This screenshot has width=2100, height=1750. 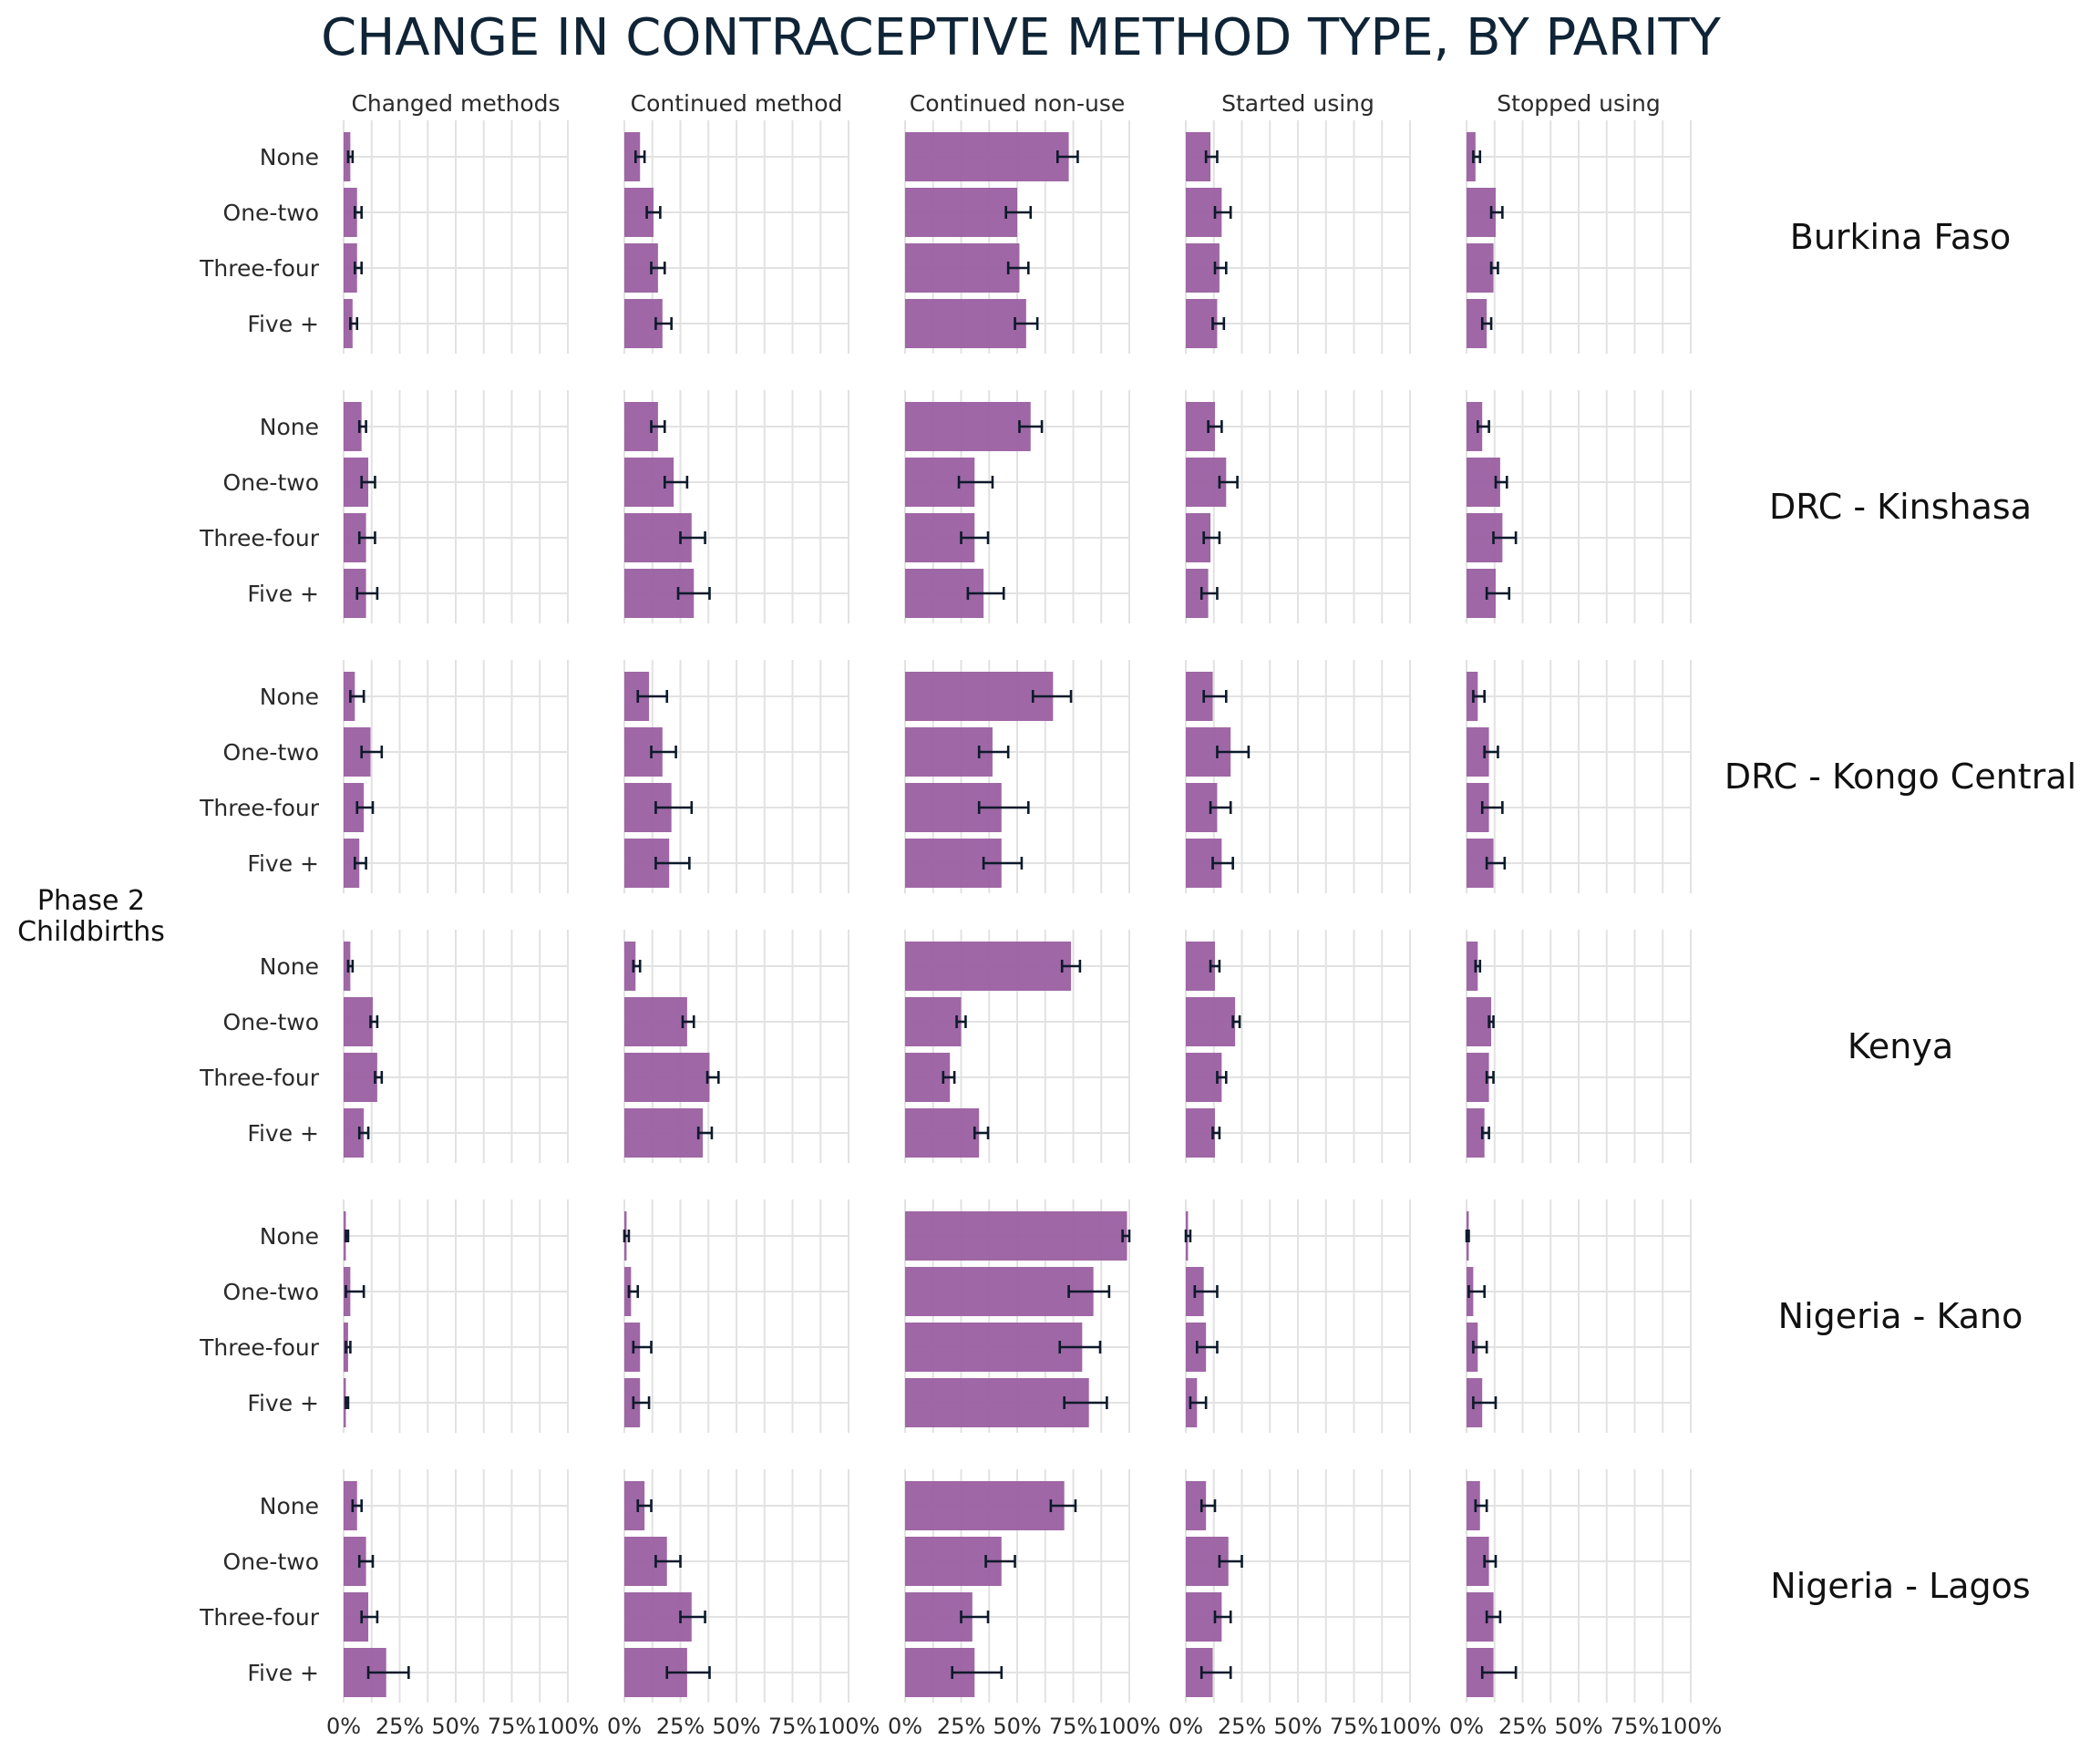 I want to click on category-label: Three-four, so click(x=259, y=269).